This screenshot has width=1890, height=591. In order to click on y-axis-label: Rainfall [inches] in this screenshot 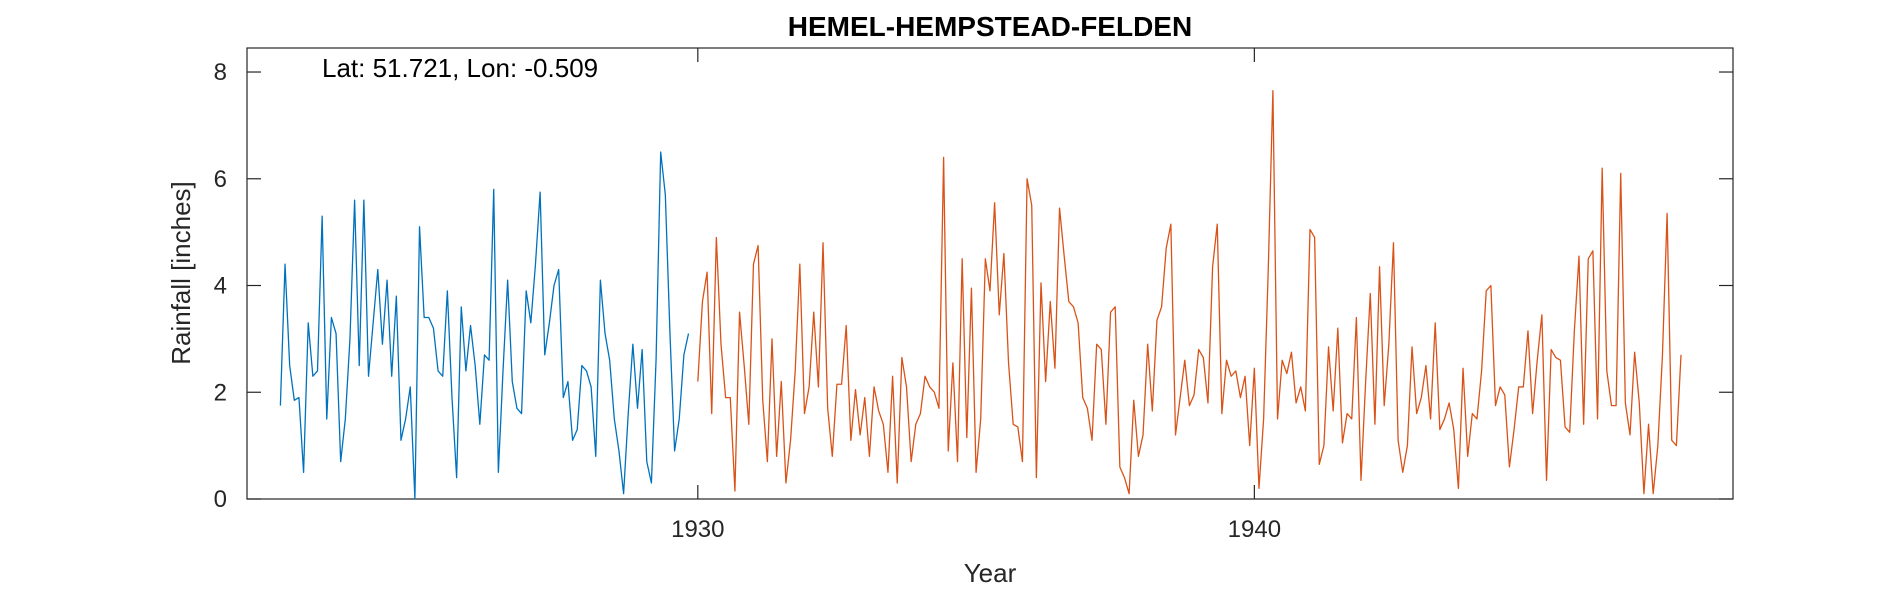, I will do `click(181, 273)`.